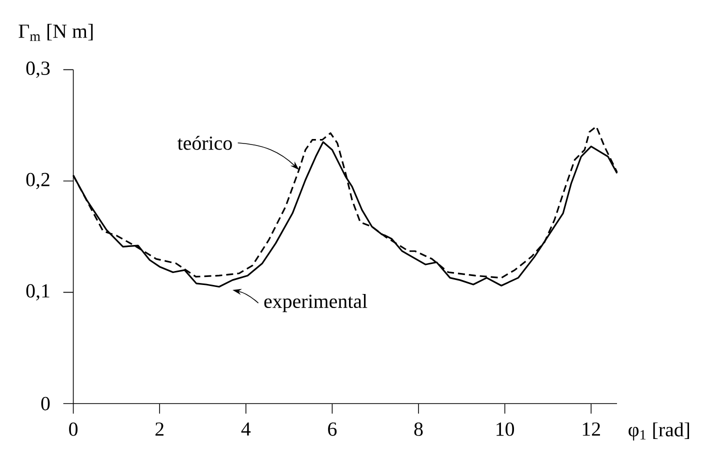 The height and width of the screenshot is (453, 704). What do you see at coordinates (332, 429) in the screenshot?
I see `x-tick-label: 6` at bounding box center [332, 429].